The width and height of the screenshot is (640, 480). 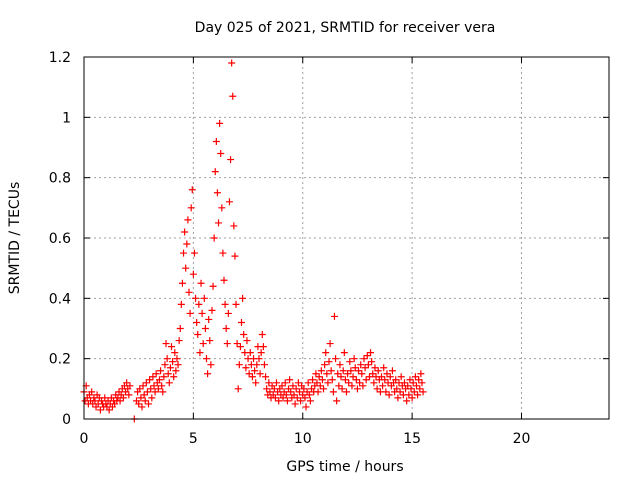 What do you see at coordinates (84, 439) in the screenshot?
I see `x-tick-label: 0` at bounding box center [84, 439].